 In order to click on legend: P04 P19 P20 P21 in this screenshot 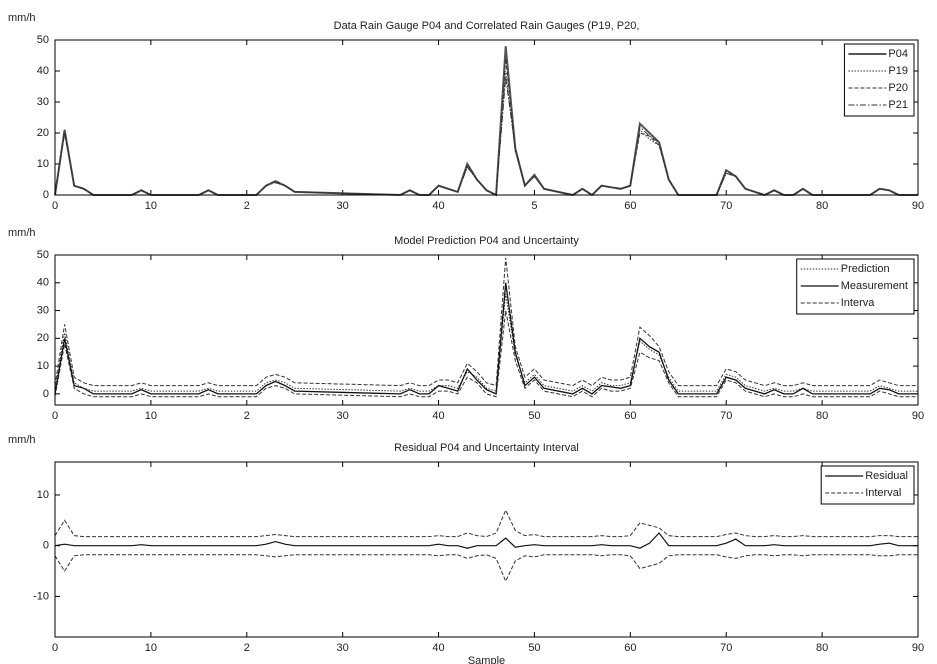, I will do `click(879, 80)`.